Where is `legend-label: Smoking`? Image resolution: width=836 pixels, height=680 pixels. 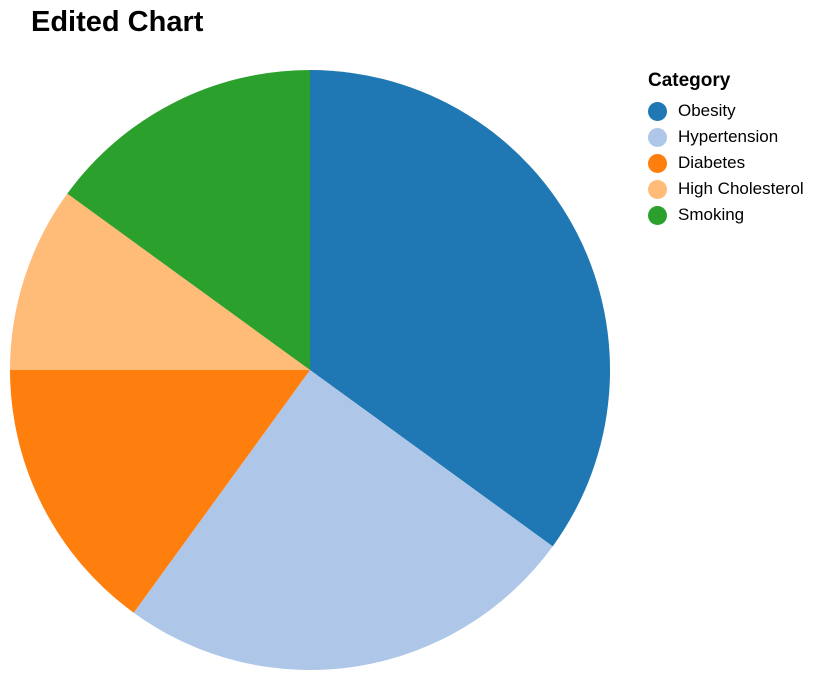
legend-label: Smoking is located at coordinates (711, 214).